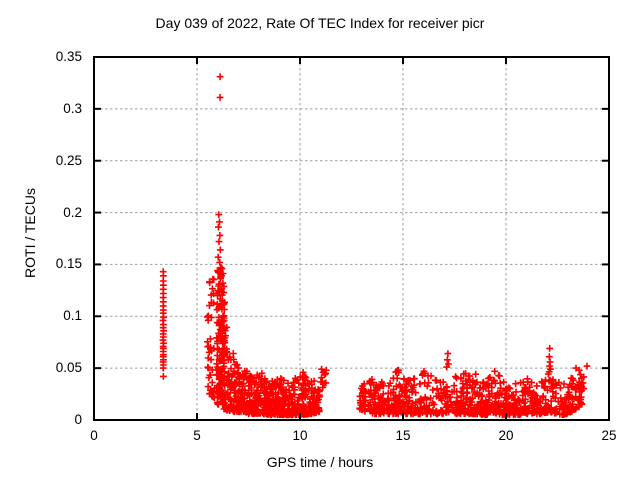 The image size is (640, 480). What do you see at coordinates (72, 108) in the screenshot?
I see `y-tick-label: 0.3` at bounding box center [72, 108].